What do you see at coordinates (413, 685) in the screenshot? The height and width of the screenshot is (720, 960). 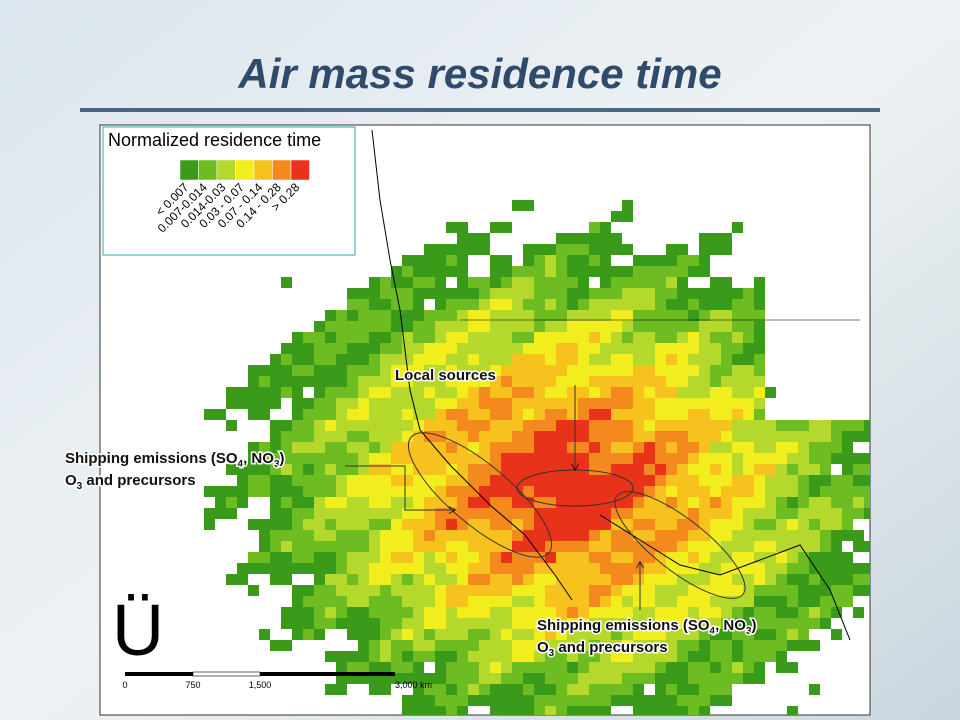 I see `scale-label: 3,000 km` at bounding box center [413, 685].